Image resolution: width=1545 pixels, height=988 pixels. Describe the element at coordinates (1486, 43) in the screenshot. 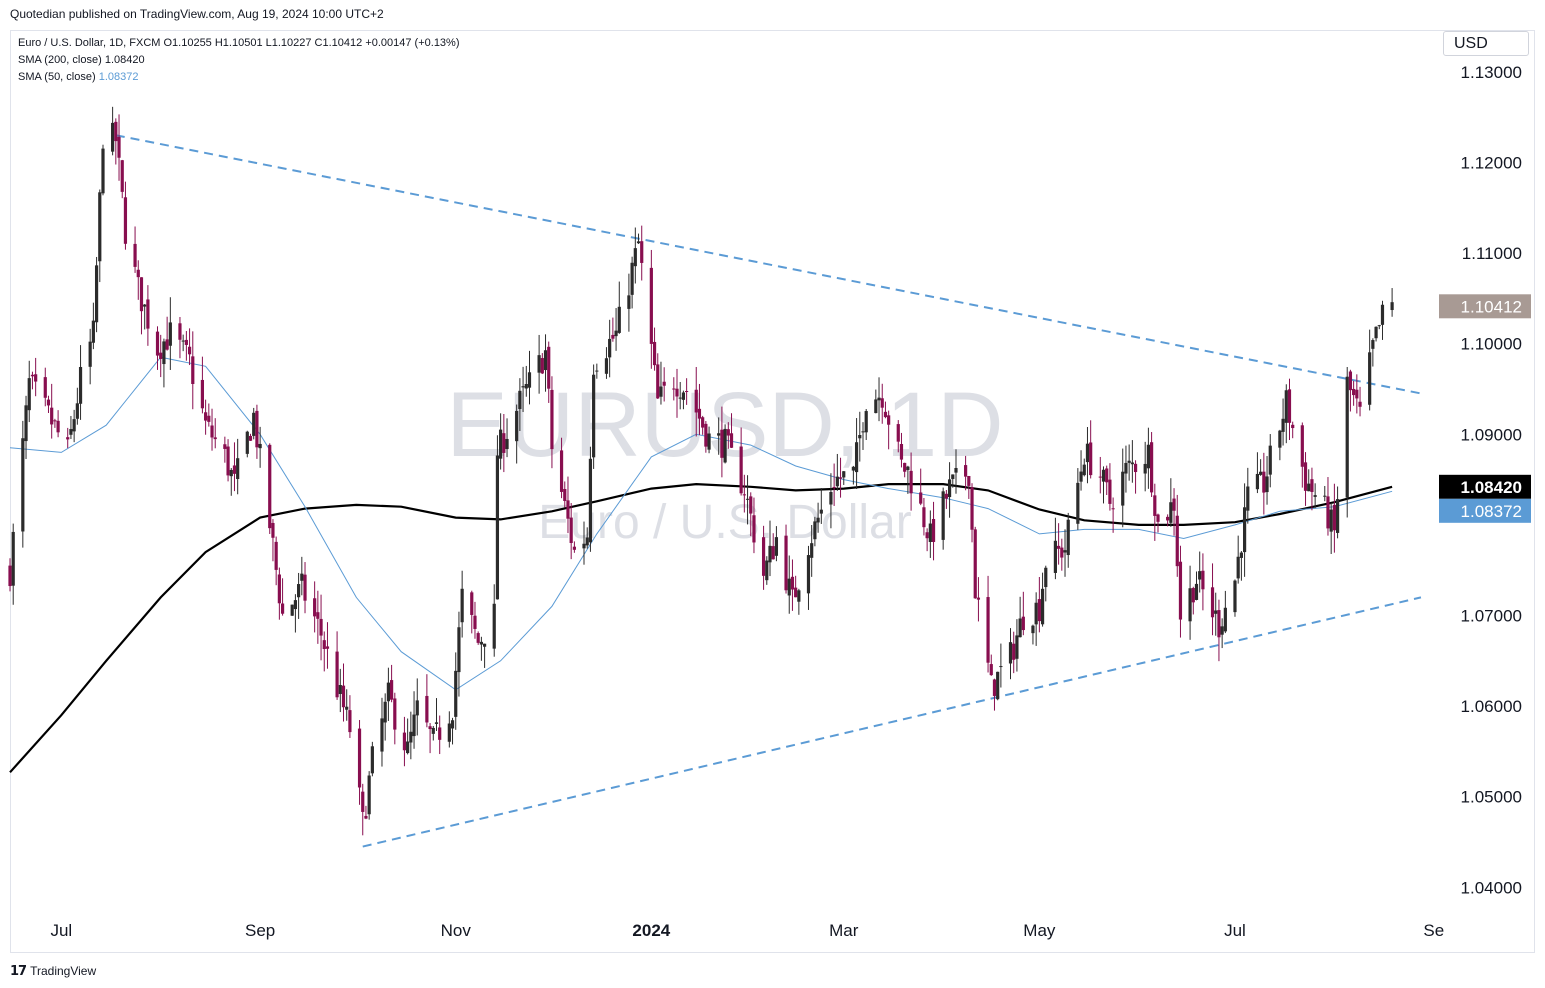

I see `currency-button: USD` at that location.